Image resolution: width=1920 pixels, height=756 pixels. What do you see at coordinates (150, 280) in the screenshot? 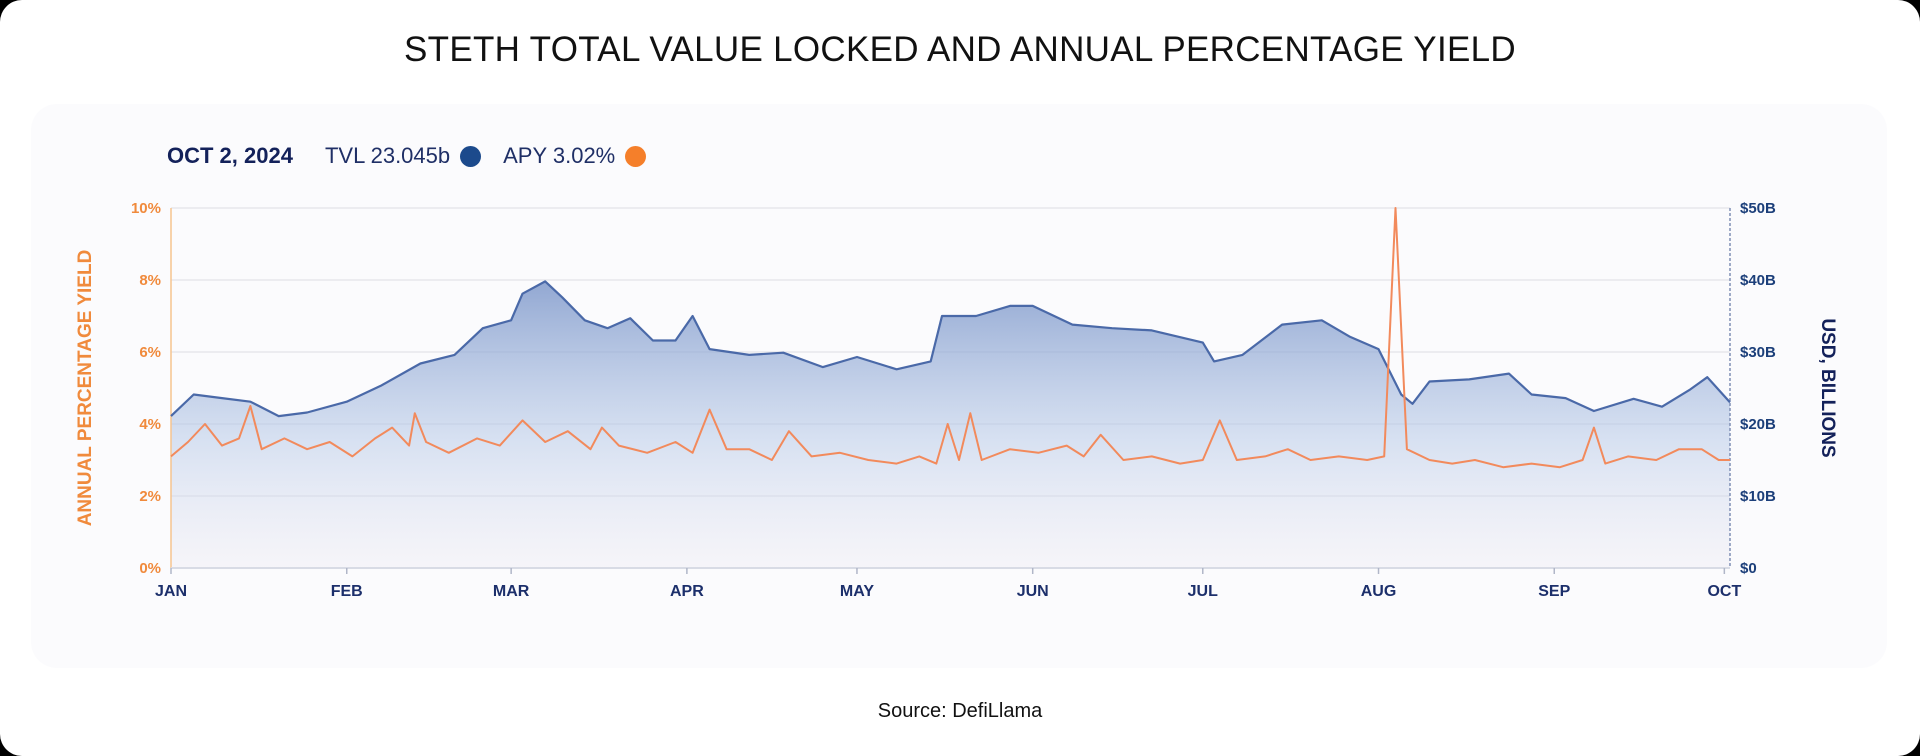
I see `y-left-tick-label: 8%` at bounding box center [150, 280].